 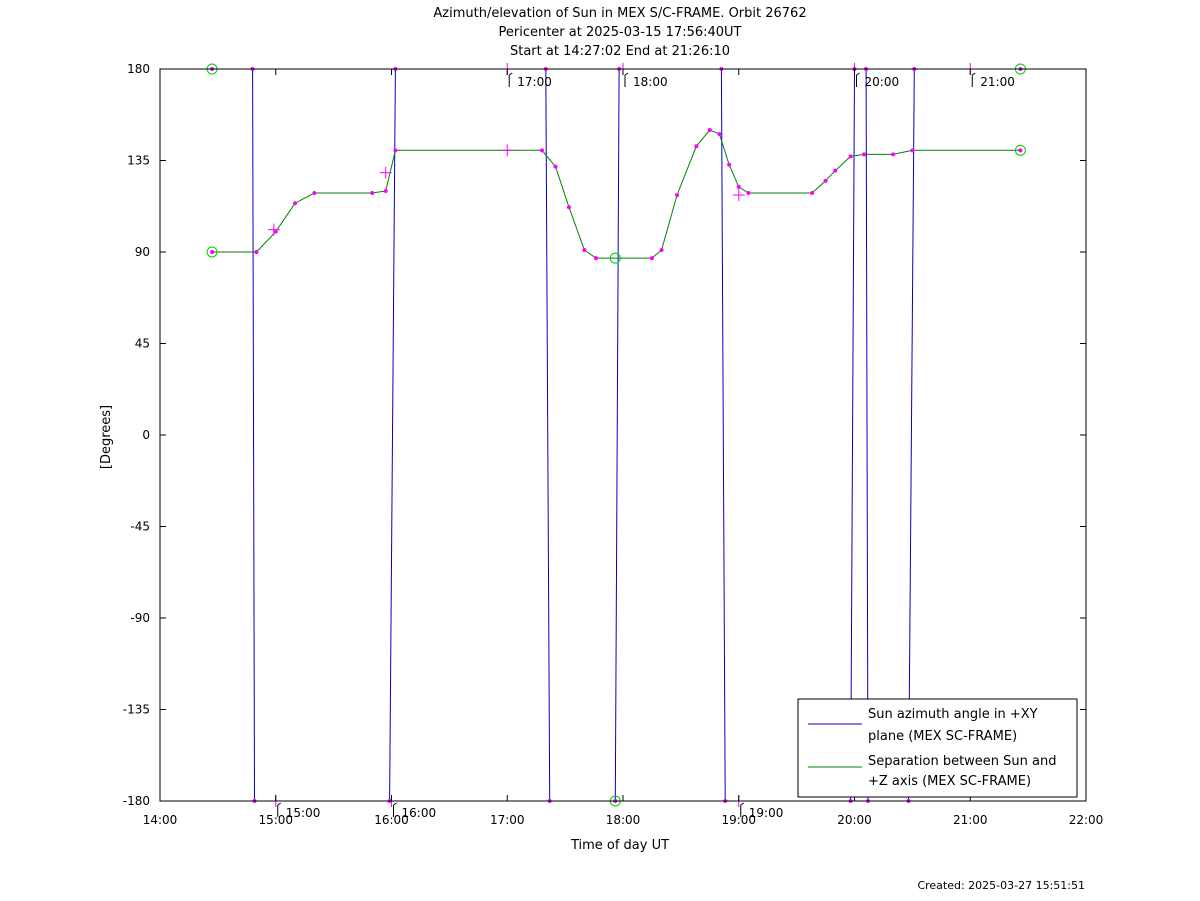 I want to click on hour-label-text-5: 20:00, so click(x=882, y=82).